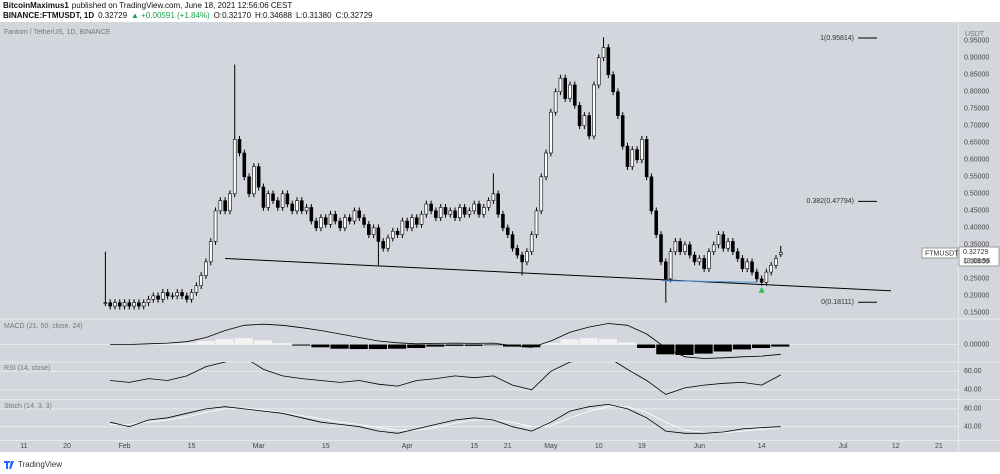 The height and width of the screenshot is (474, 1000). Describe the element at coordinates (273, 15) in the screenshot. I see `high: H:0.34688` at that location.